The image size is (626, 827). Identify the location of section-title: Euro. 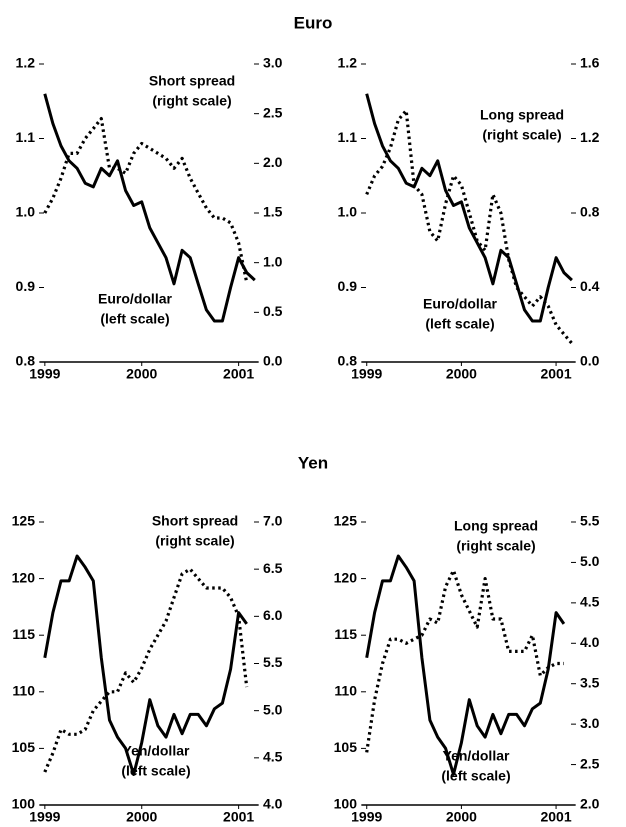
(313, 22).